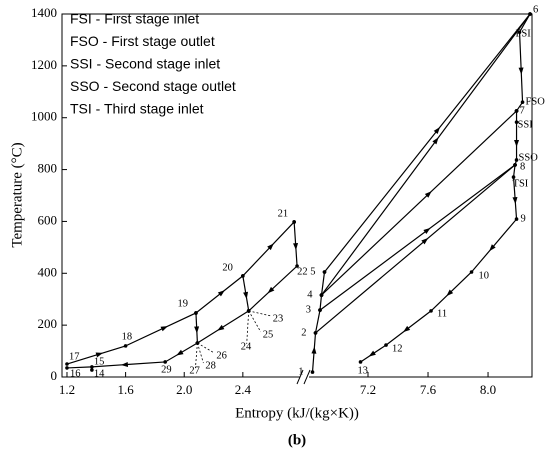  What do you see at coordinates (67, 389) in the screenshot?
I see `x-tick-label: 1.2` at bounding box center [67, 389].